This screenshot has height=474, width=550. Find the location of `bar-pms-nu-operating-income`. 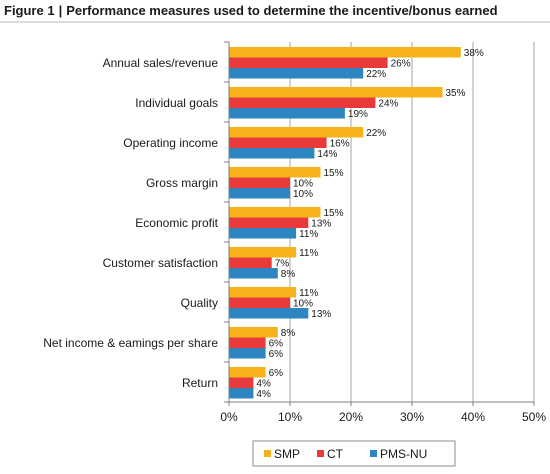

bar-pms-nu-operating-income is located at coordinates (272, 153).